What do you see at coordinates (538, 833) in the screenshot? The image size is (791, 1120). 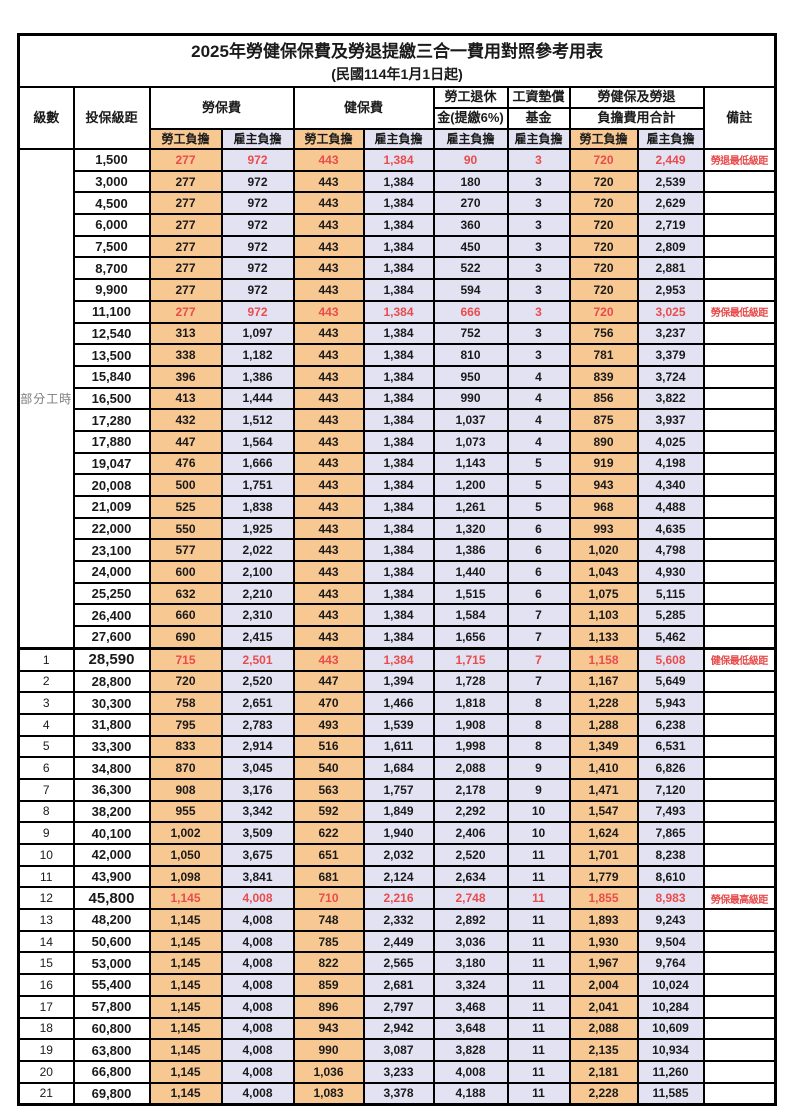 I see `arrears-employer-cell: 10` at bounding box center [538, 833].